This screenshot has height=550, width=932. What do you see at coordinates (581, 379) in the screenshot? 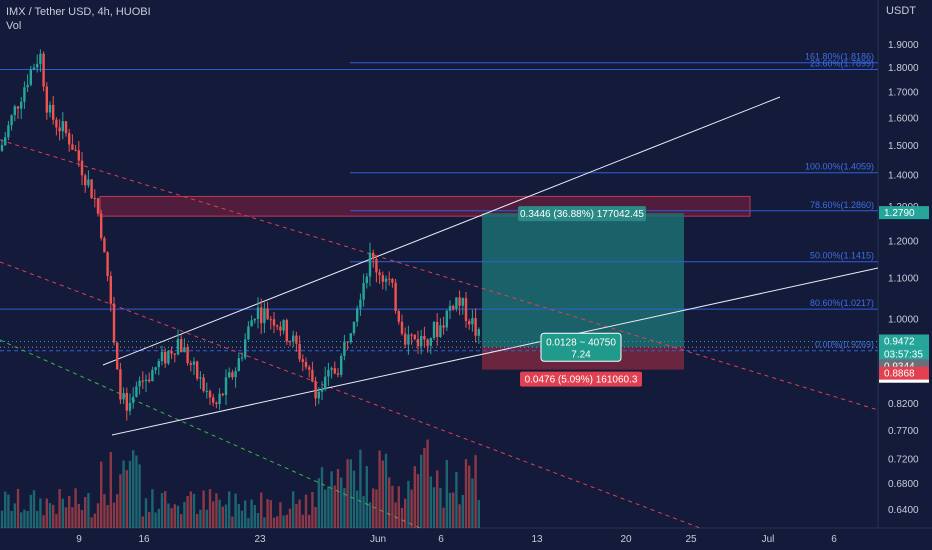
I see `stop-label-bg` at bounding box center [581, 379].